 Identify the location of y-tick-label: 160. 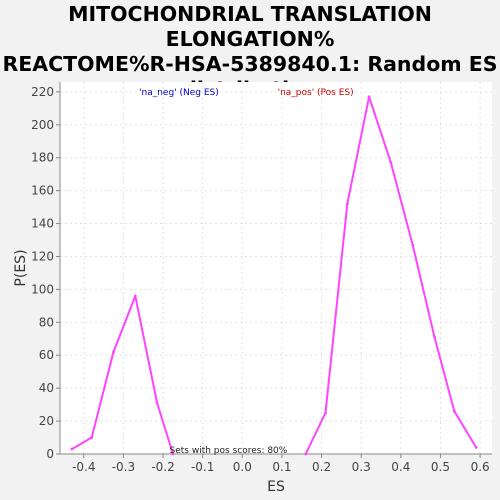
(42, 191).